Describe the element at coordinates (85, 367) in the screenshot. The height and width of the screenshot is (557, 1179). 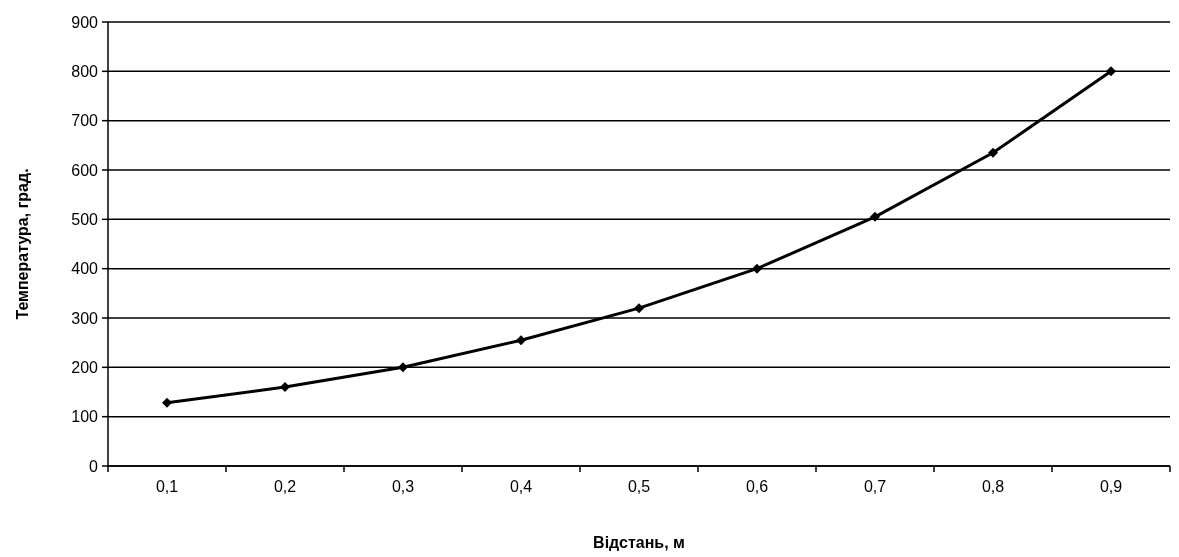
I see `y-tick-label: 200` at that location.